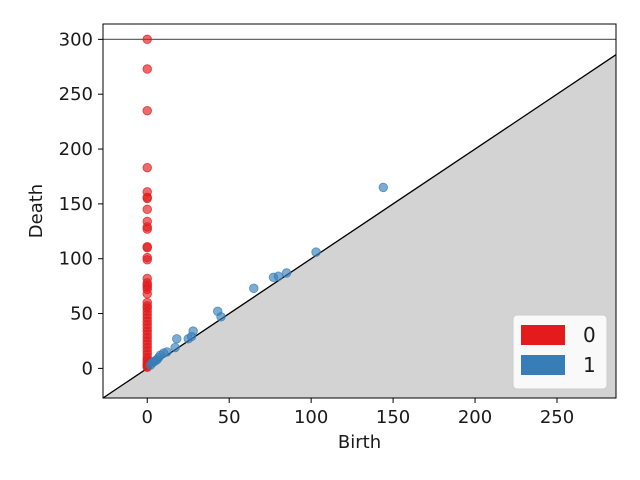  I want to click on y-tick-label: 250, so click(76, 94).